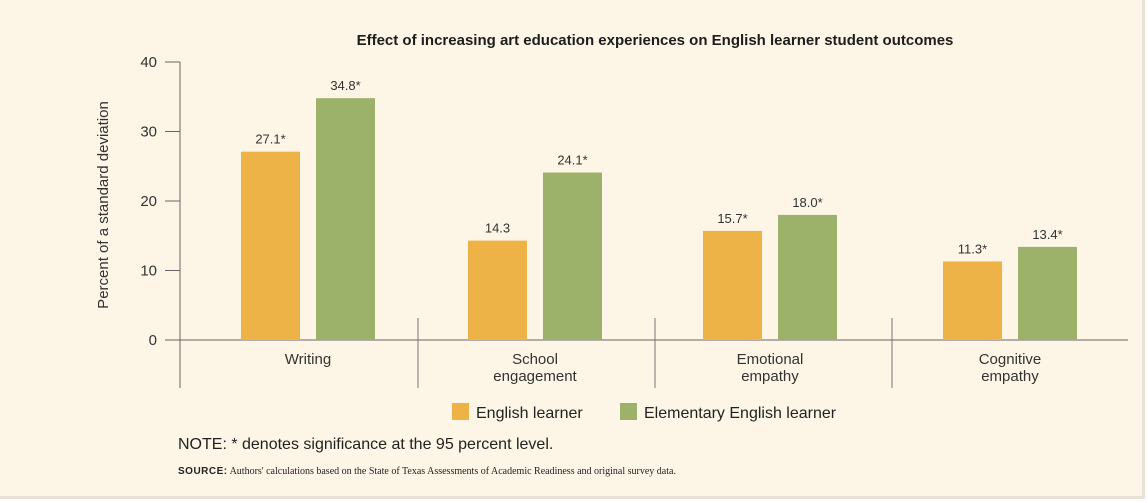  What do you see at coordinates (529, 413) in the screenshot?
I see `legend-label: English learner` at bounding box center [529, 413].